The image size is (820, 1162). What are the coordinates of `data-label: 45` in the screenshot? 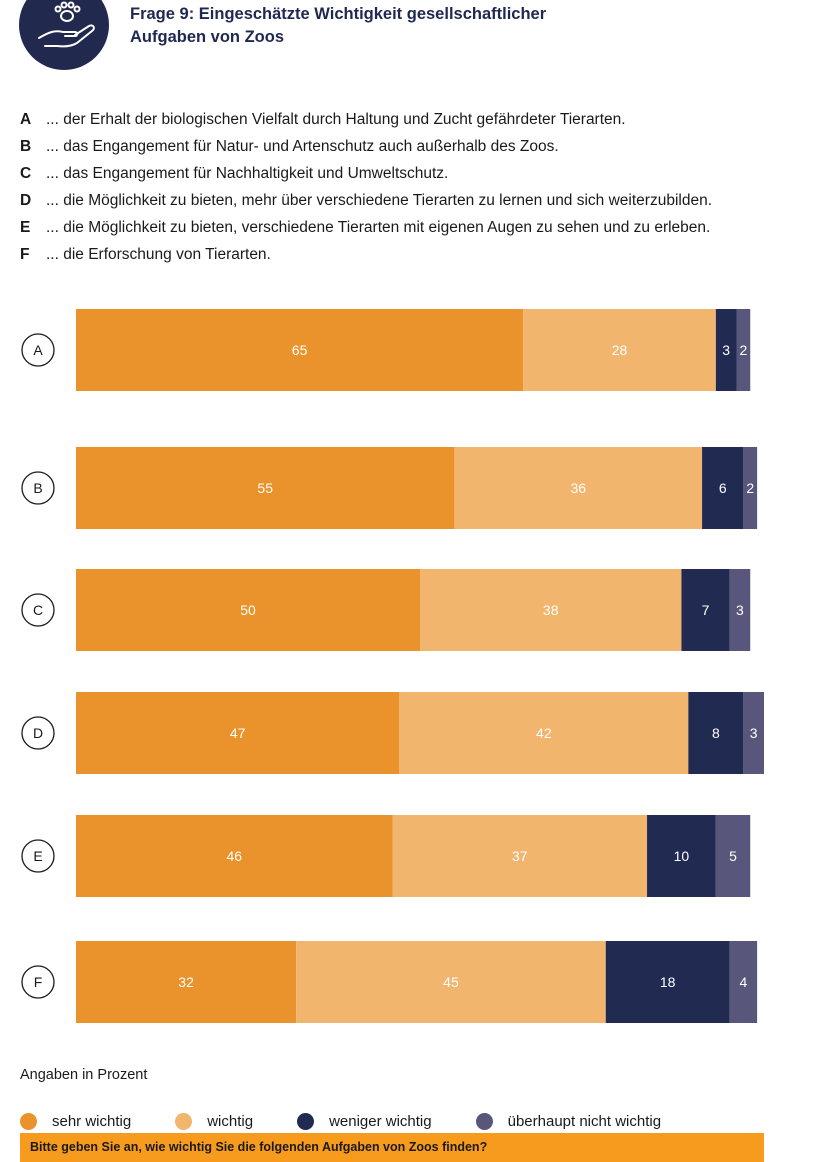 It's located at (451, 982).